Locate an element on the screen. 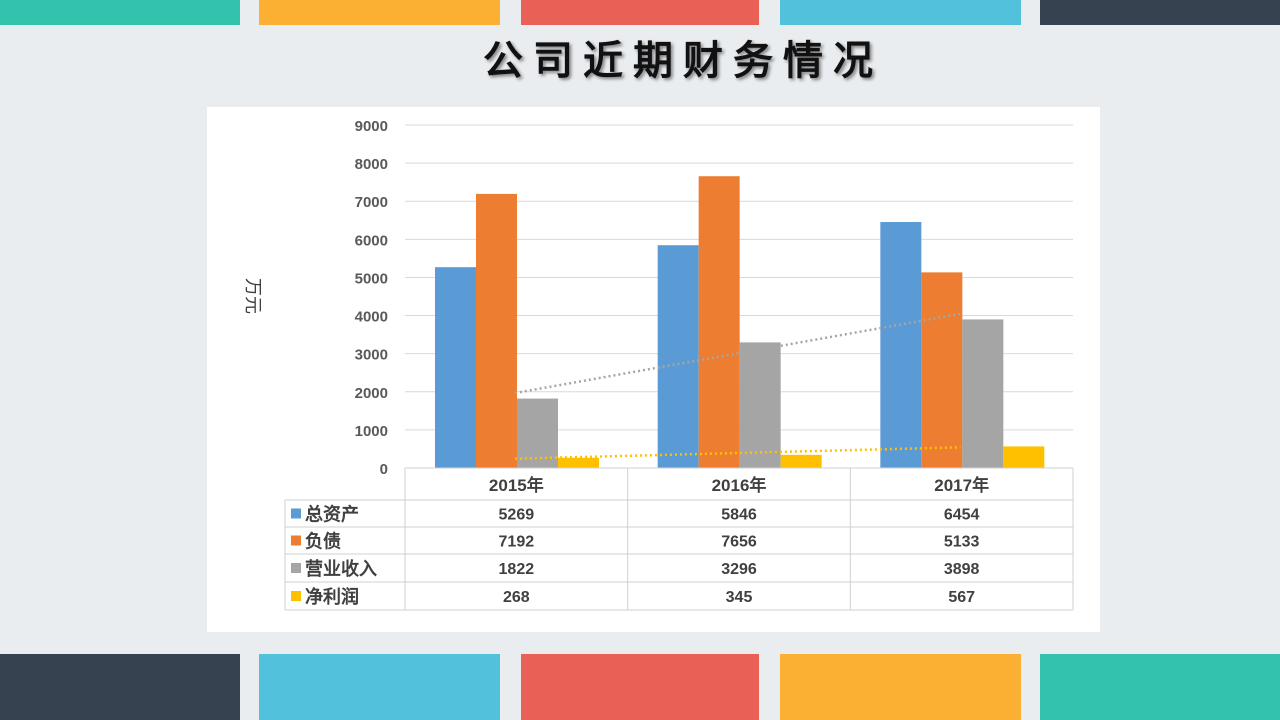  table-cell-value: 5846 is located at coordinates (739, 515).